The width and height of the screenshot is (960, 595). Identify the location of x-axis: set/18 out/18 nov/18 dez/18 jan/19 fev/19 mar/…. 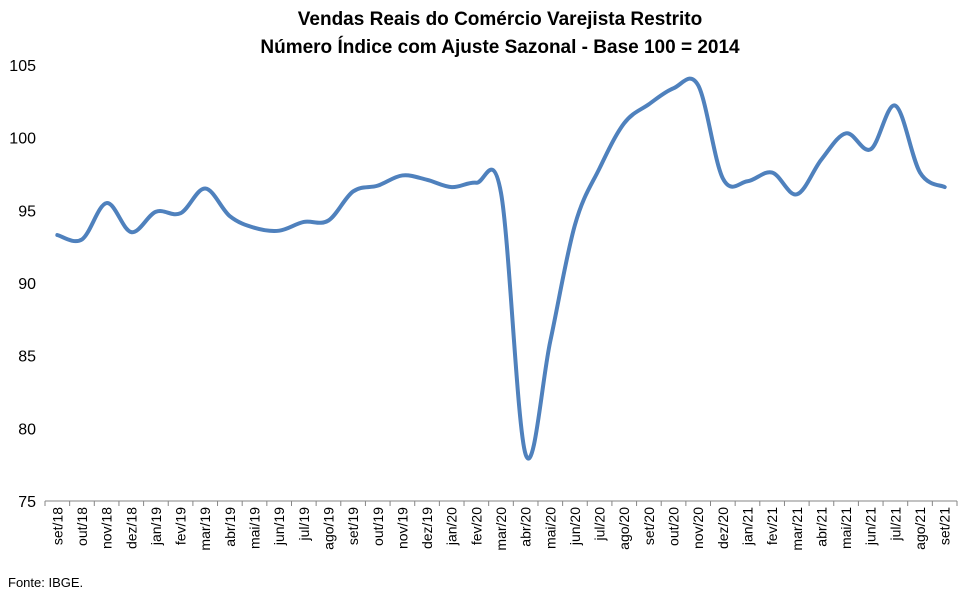
(501, 525).